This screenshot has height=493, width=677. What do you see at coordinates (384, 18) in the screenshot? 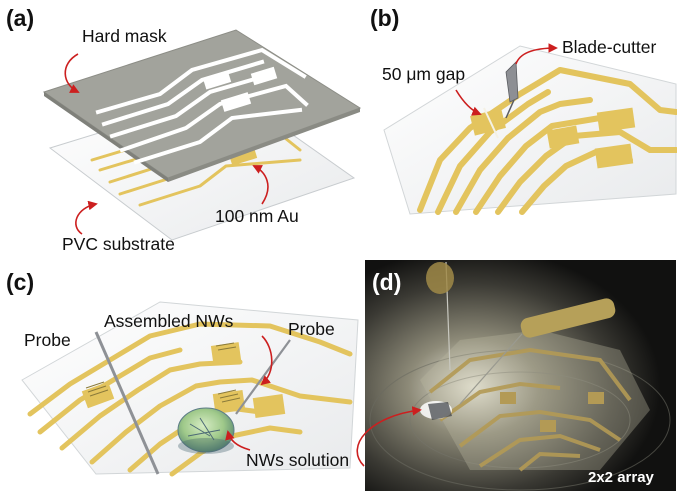
I see `panel-b-letter: (b)` at bounding box center [384, 18].